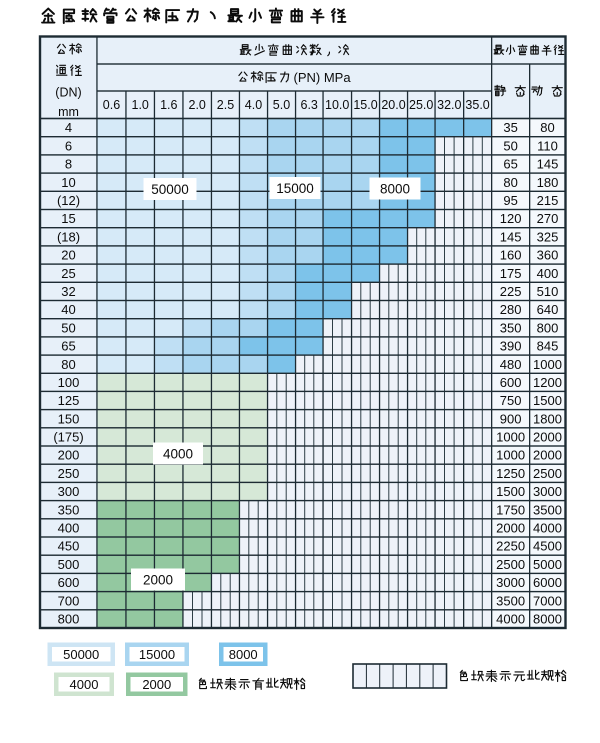 The width and height of the screenshot is (600, 743). I want to click on svg-text: 250, so click(69, 473).